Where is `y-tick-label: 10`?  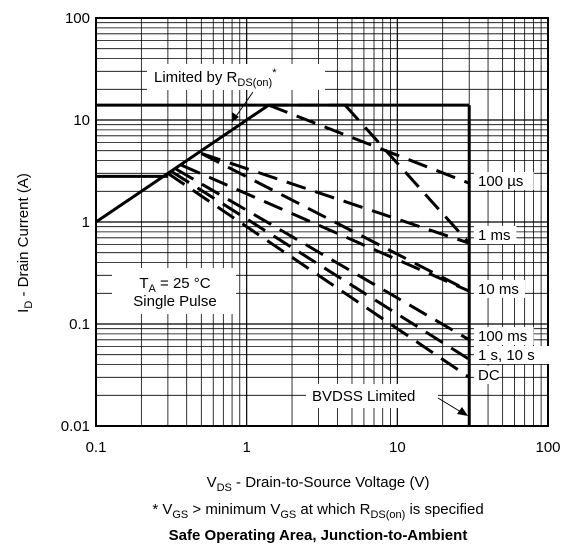 y-tick-label: 10 is located at coordinates (81, 120).